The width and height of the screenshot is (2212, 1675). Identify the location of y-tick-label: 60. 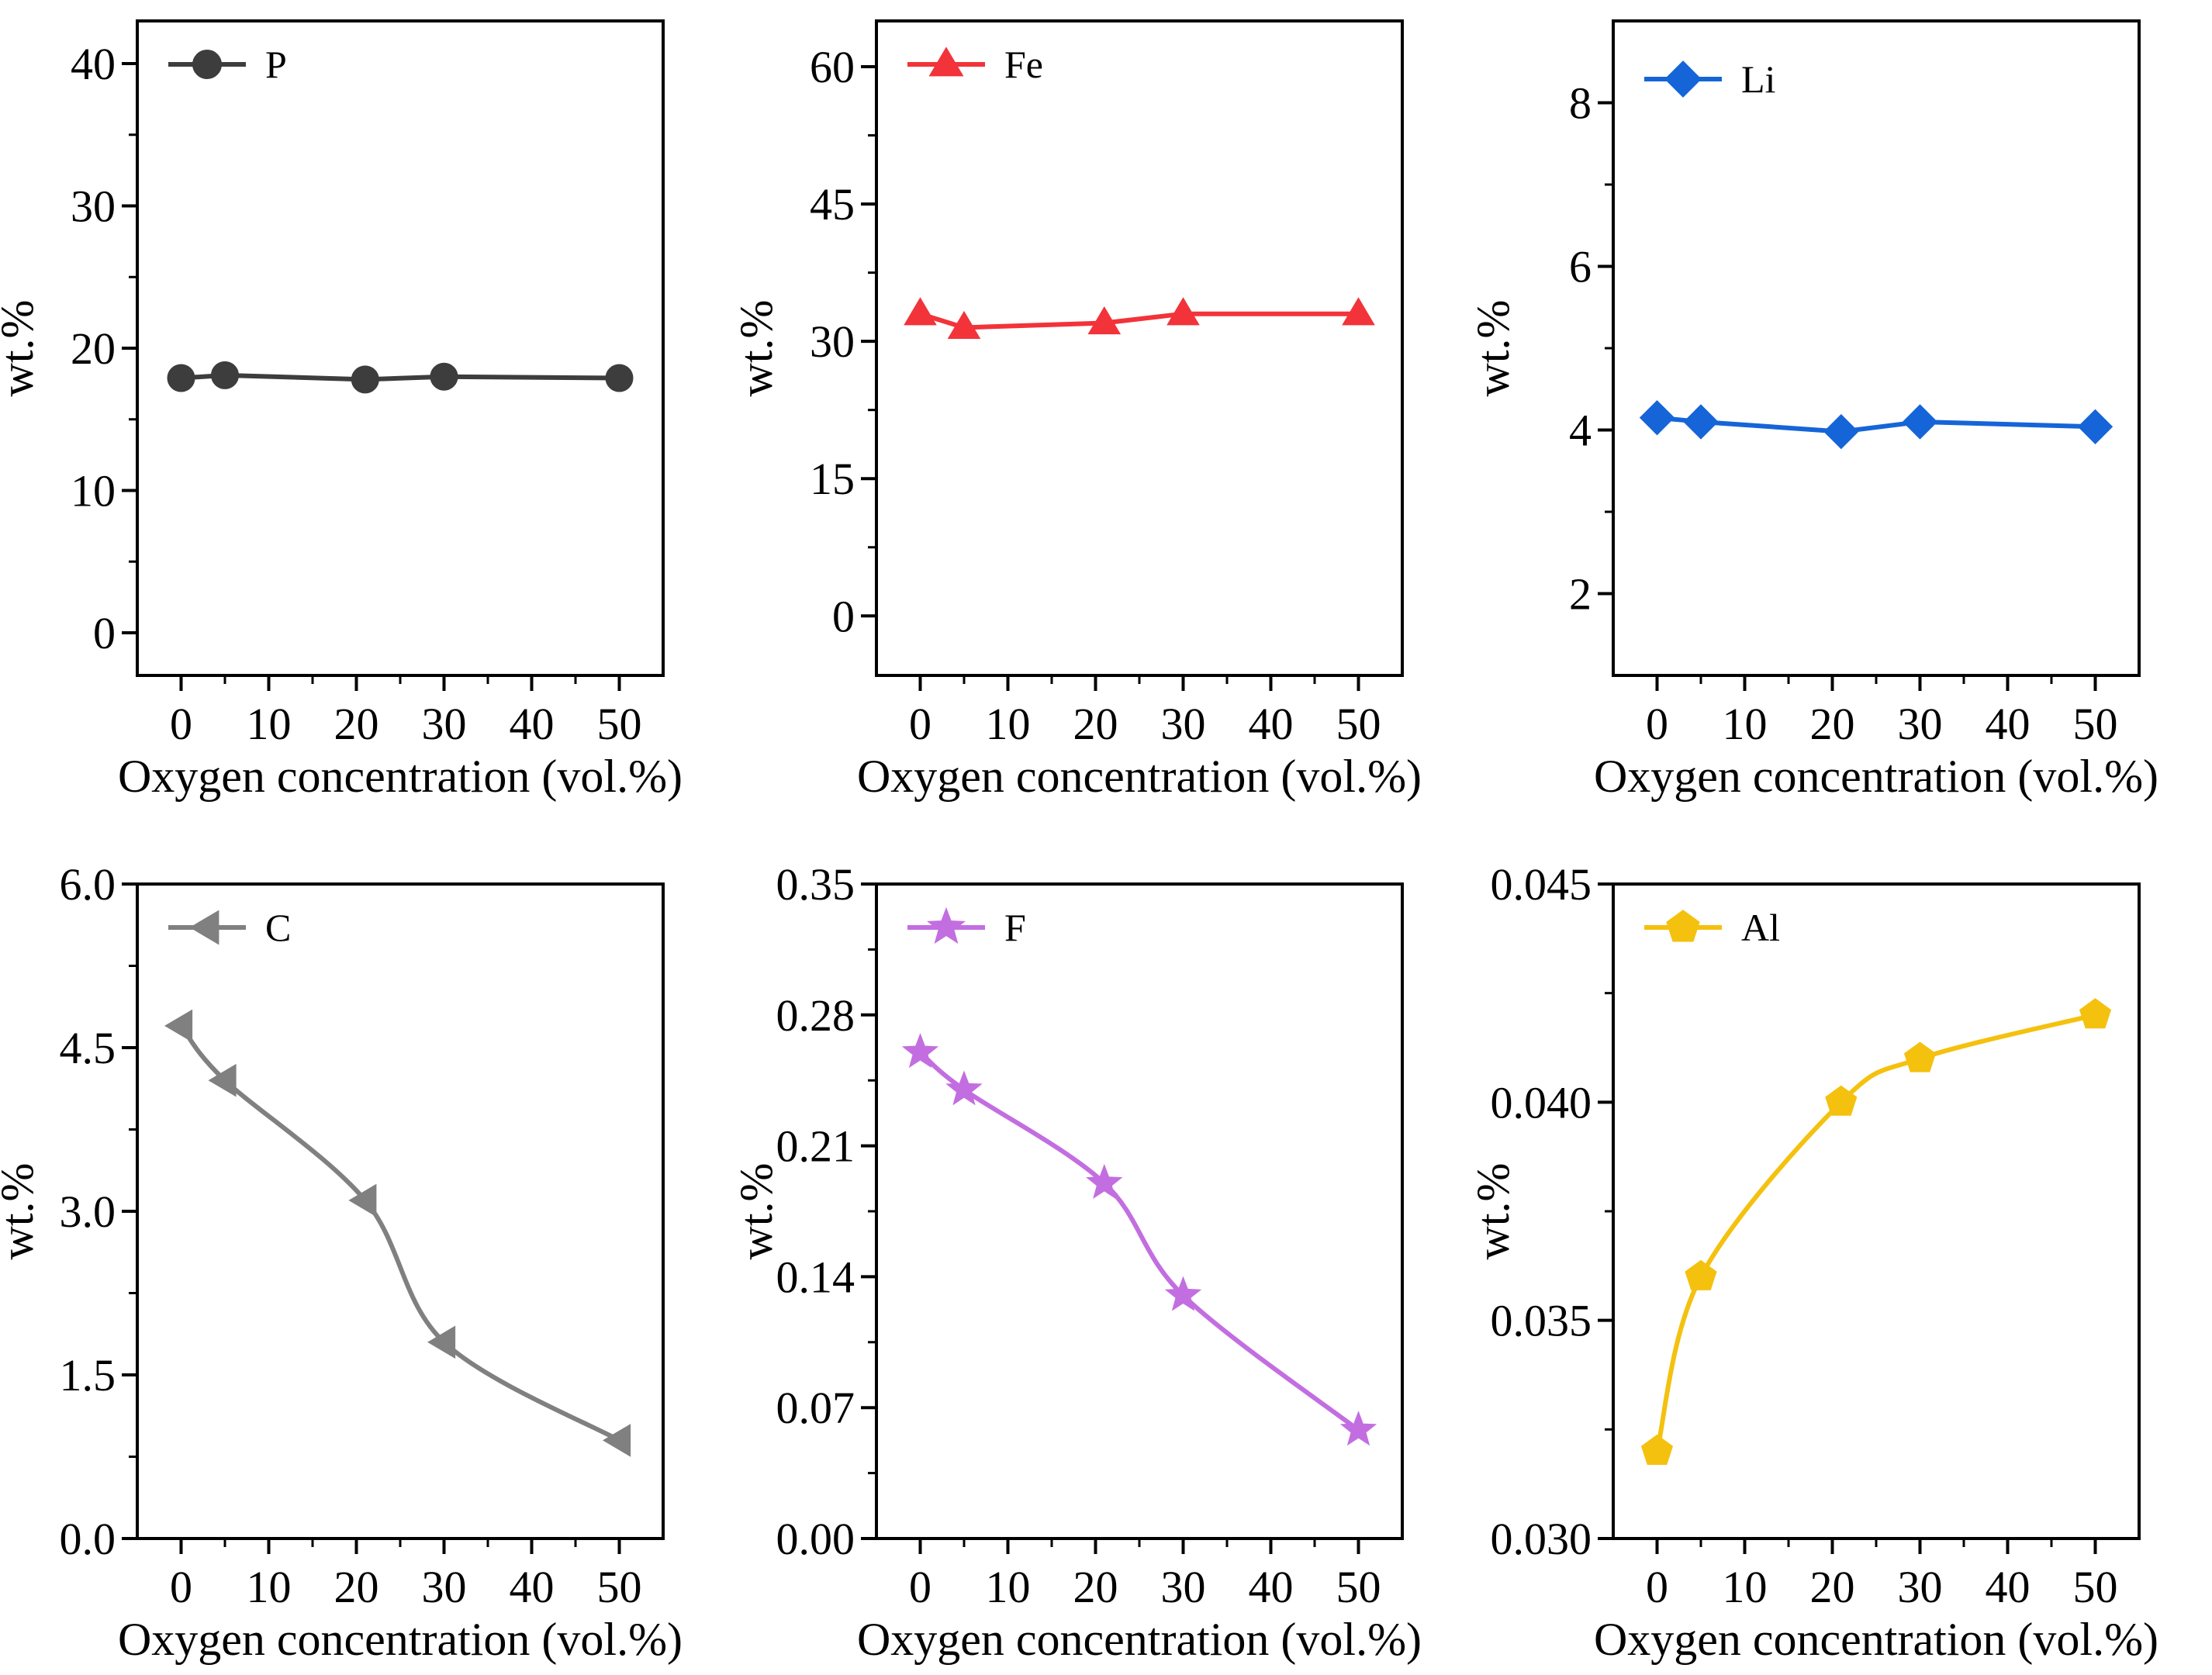
(832, 67).